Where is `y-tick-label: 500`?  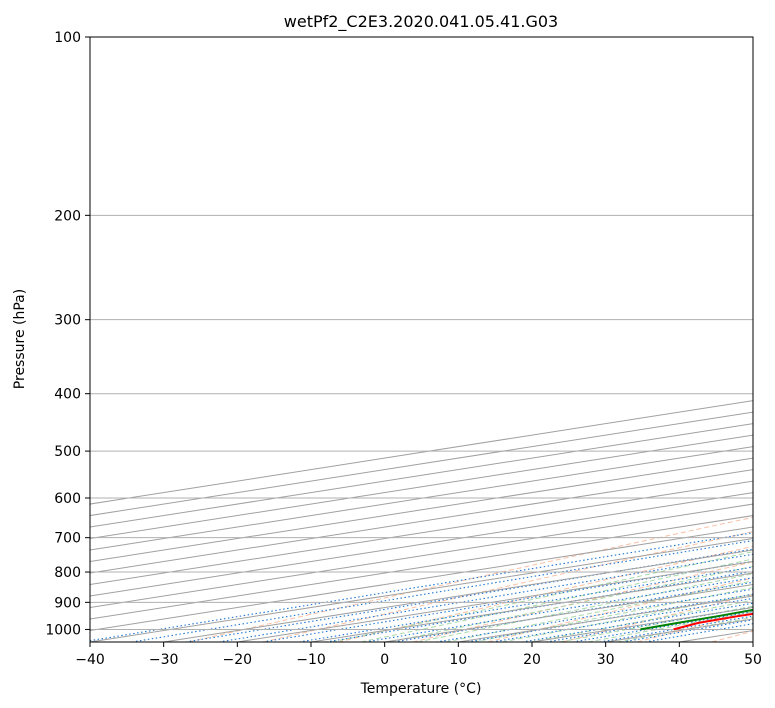
y-tick-label: 500 is located at coordinates (67, 452).